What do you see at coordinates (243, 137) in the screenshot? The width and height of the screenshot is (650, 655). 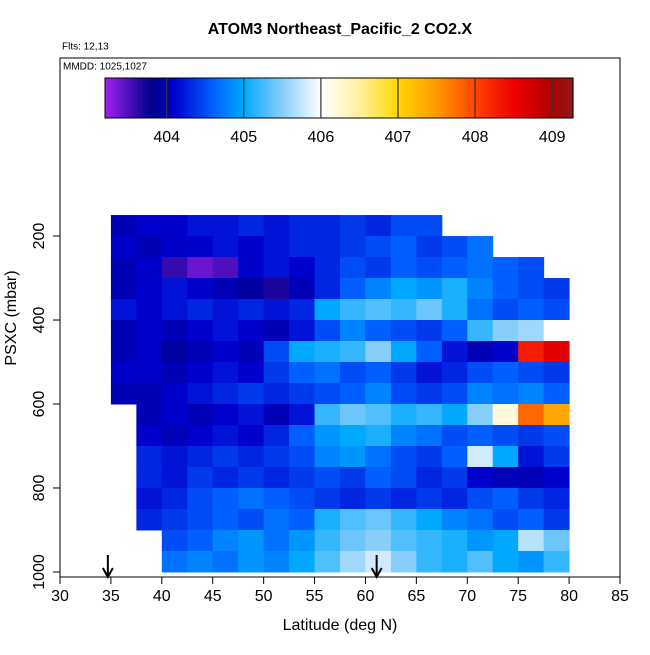 I see `colorbar-tick-label: 405` at bounding box center [243, 137].